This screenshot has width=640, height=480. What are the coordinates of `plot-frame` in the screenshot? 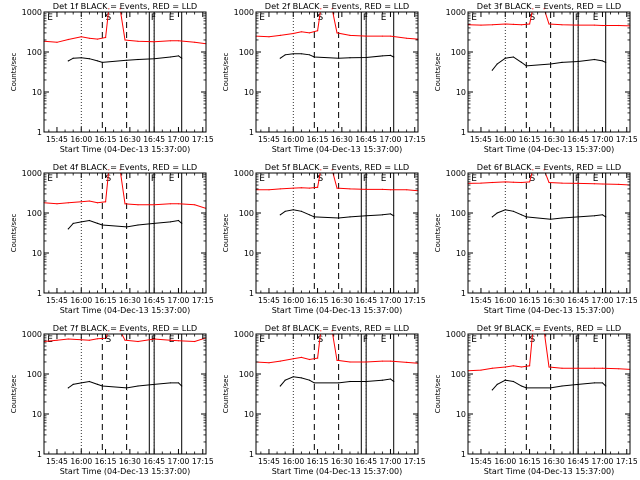 It's located at (549, 394).